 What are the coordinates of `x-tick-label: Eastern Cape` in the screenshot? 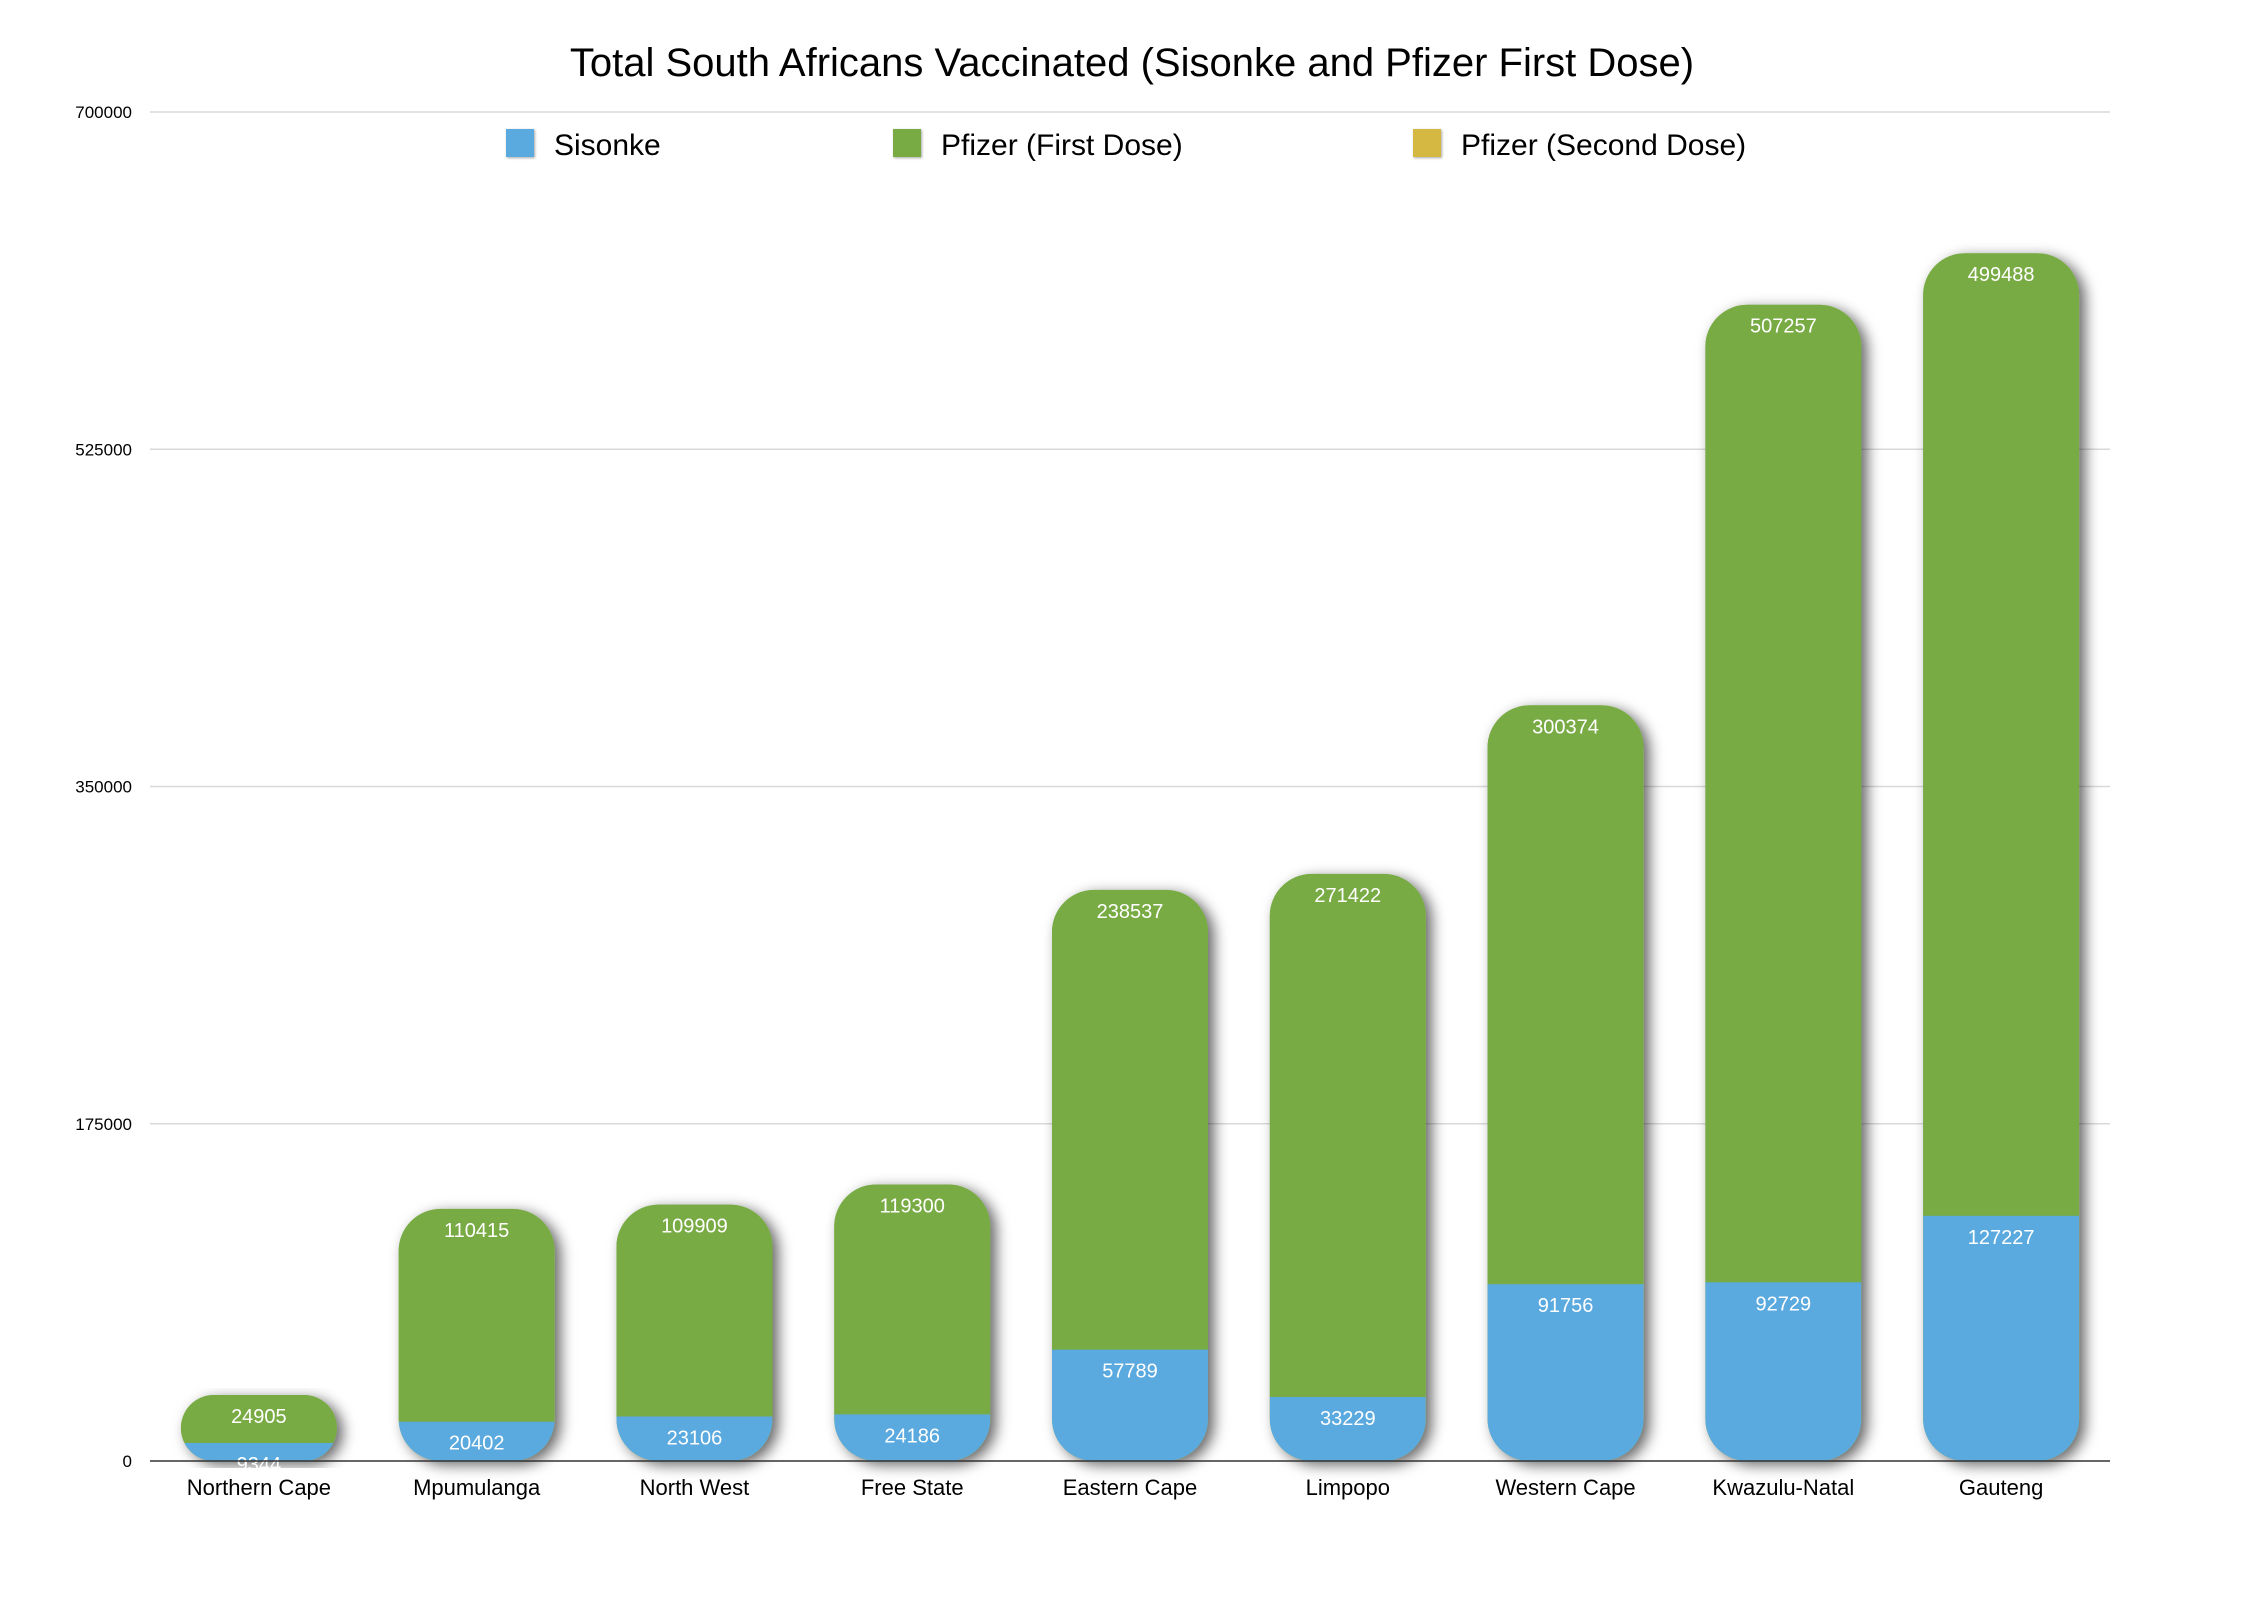 It's located at (1130, 1487).